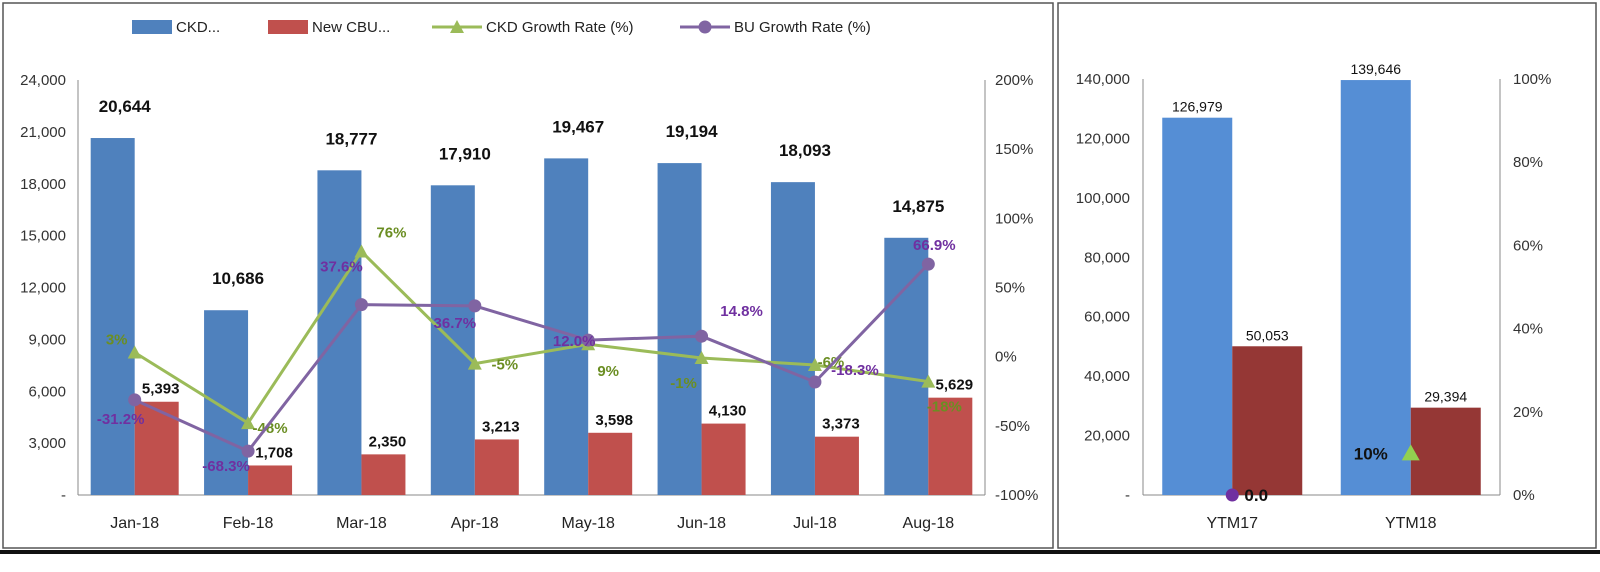 Image resolution: width=1600 pixels, height=572 pixels. I want to click on bar-cbu-data-label: 5,393, so click(161, 389).